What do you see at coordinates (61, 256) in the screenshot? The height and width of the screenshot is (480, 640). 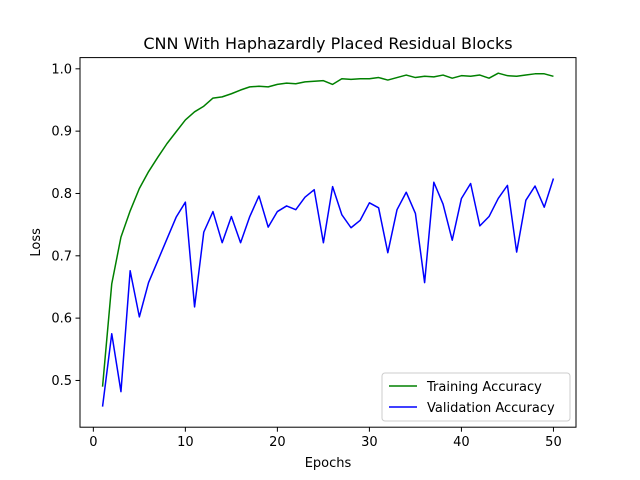 I see `y-tick-label: 0.7` at bounding box center [61, 256].